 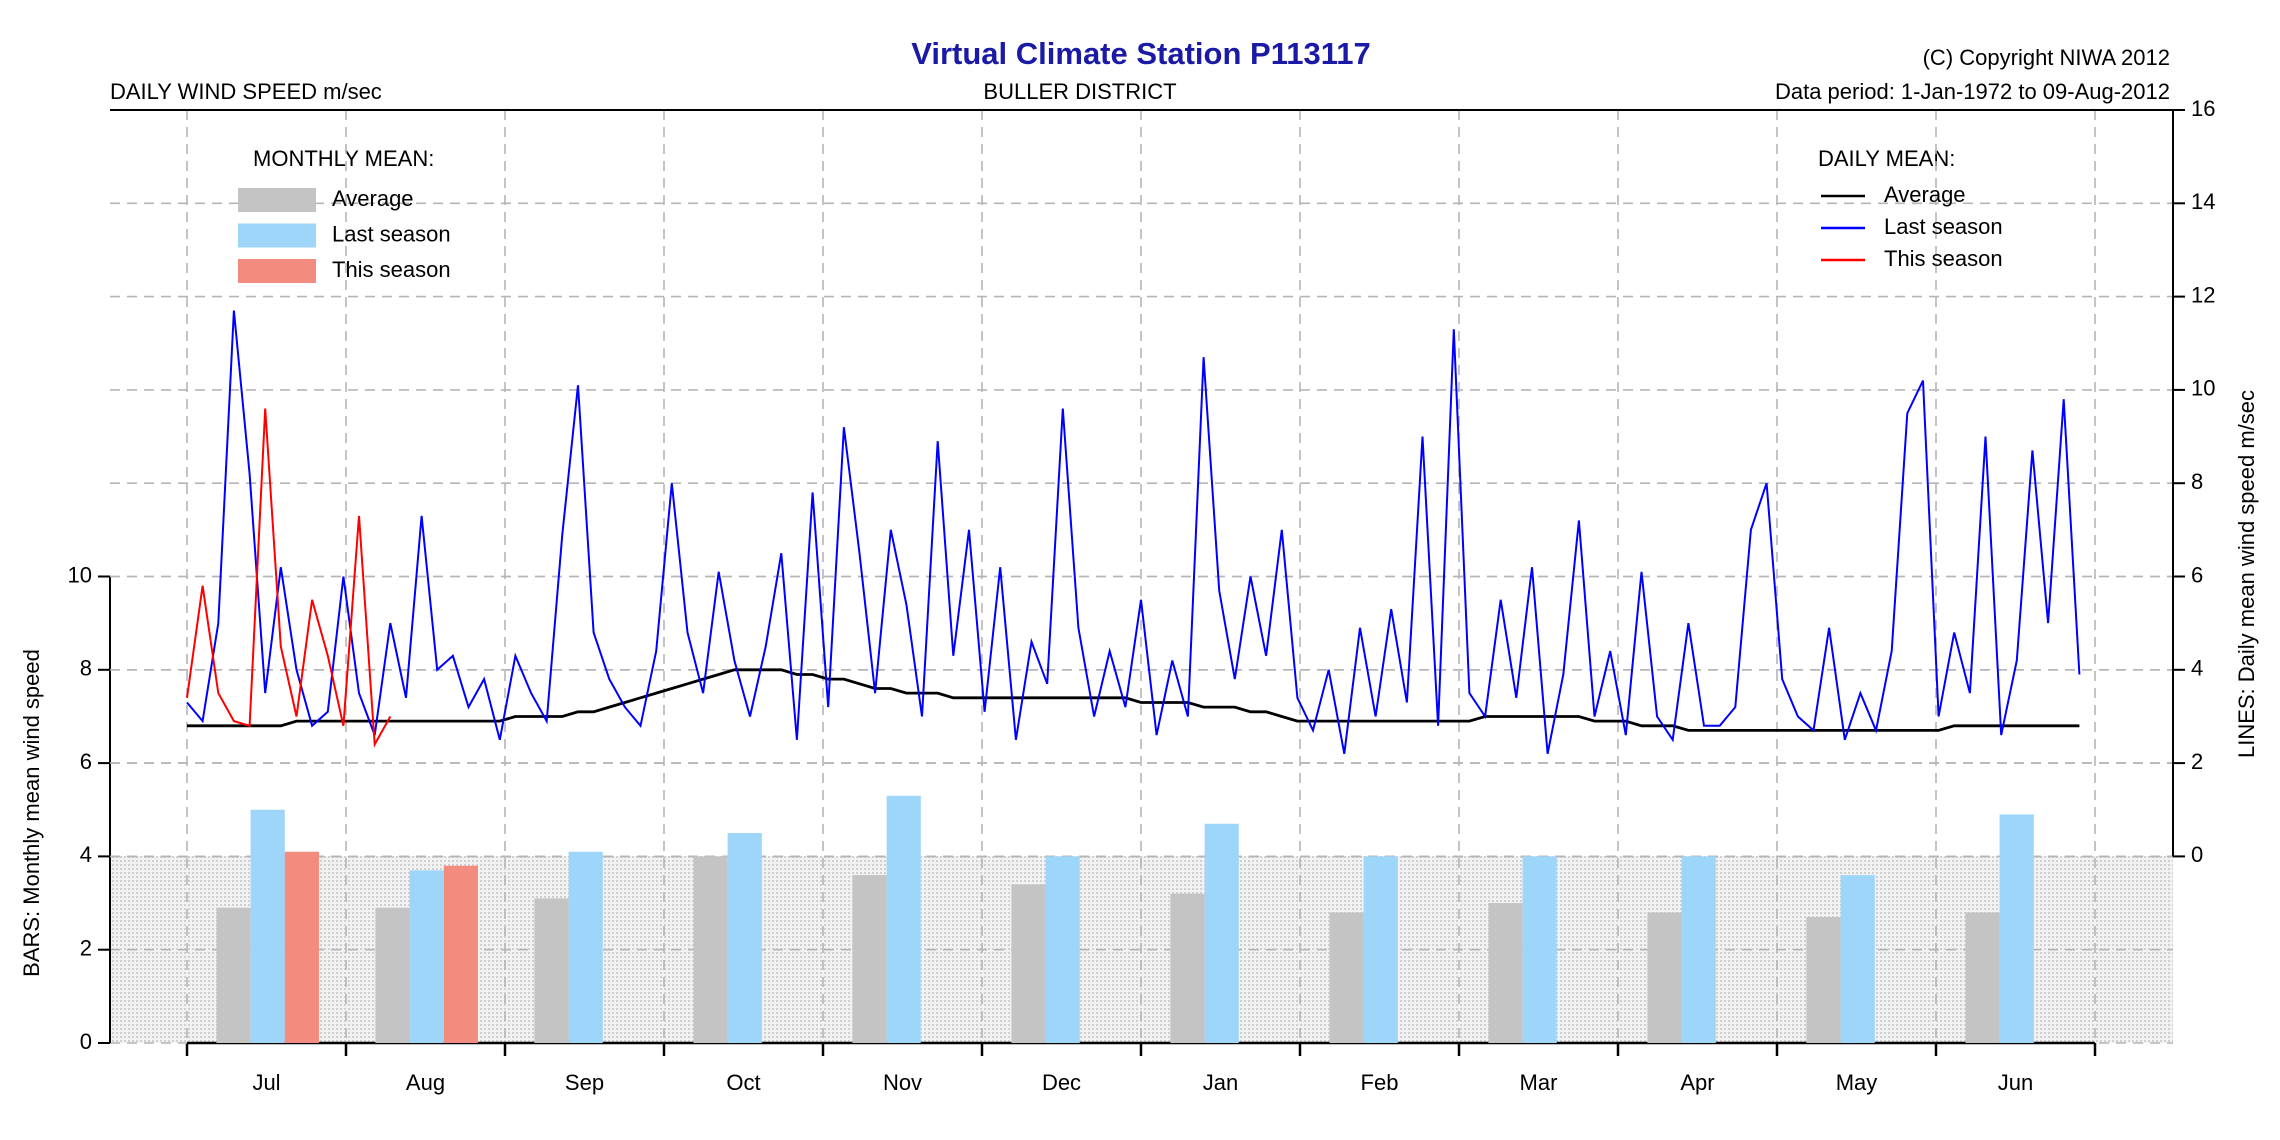 I want to click on legend-title: MONTHLY MEAN:, so click(x=343, y=158).